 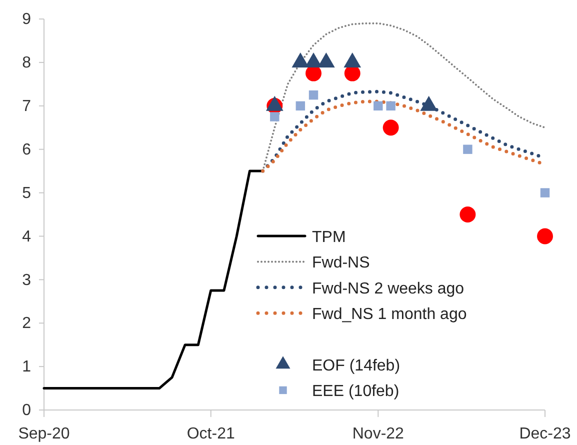 I want to click on y-tick-label: 1, so click(x=27, y=367).